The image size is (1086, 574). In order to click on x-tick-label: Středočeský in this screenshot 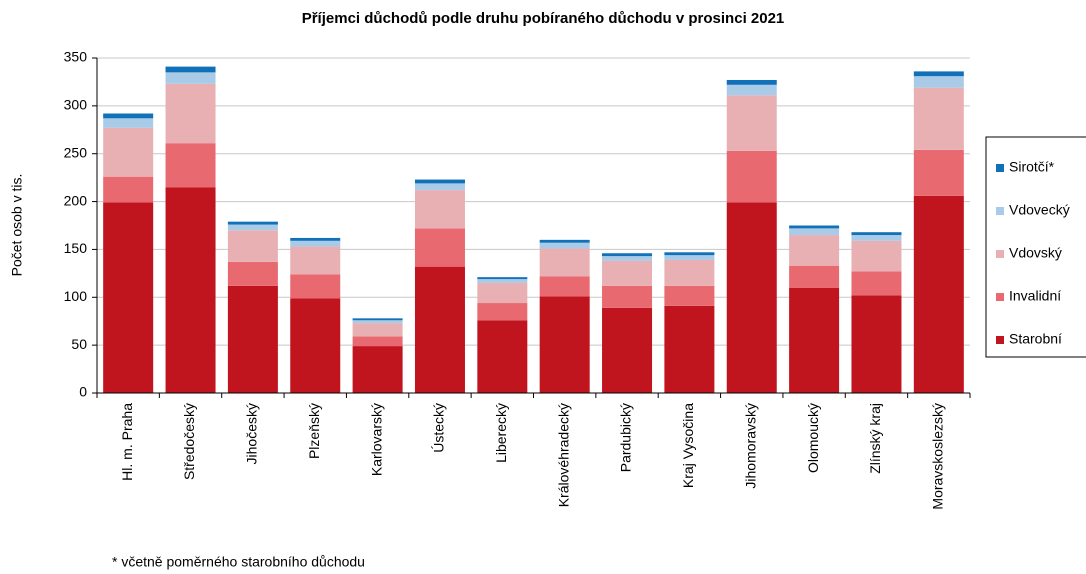, I will do `click(189, 441)`.